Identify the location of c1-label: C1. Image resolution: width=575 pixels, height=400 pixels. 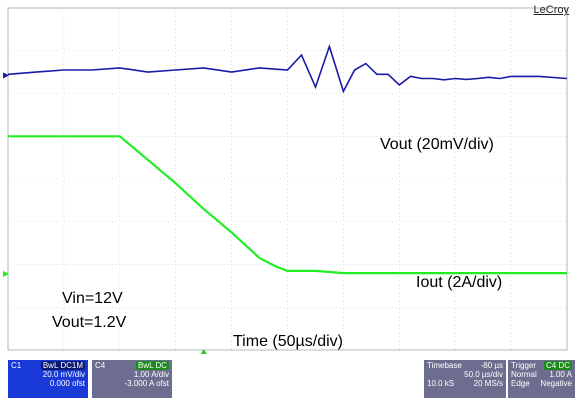
(16, 365).